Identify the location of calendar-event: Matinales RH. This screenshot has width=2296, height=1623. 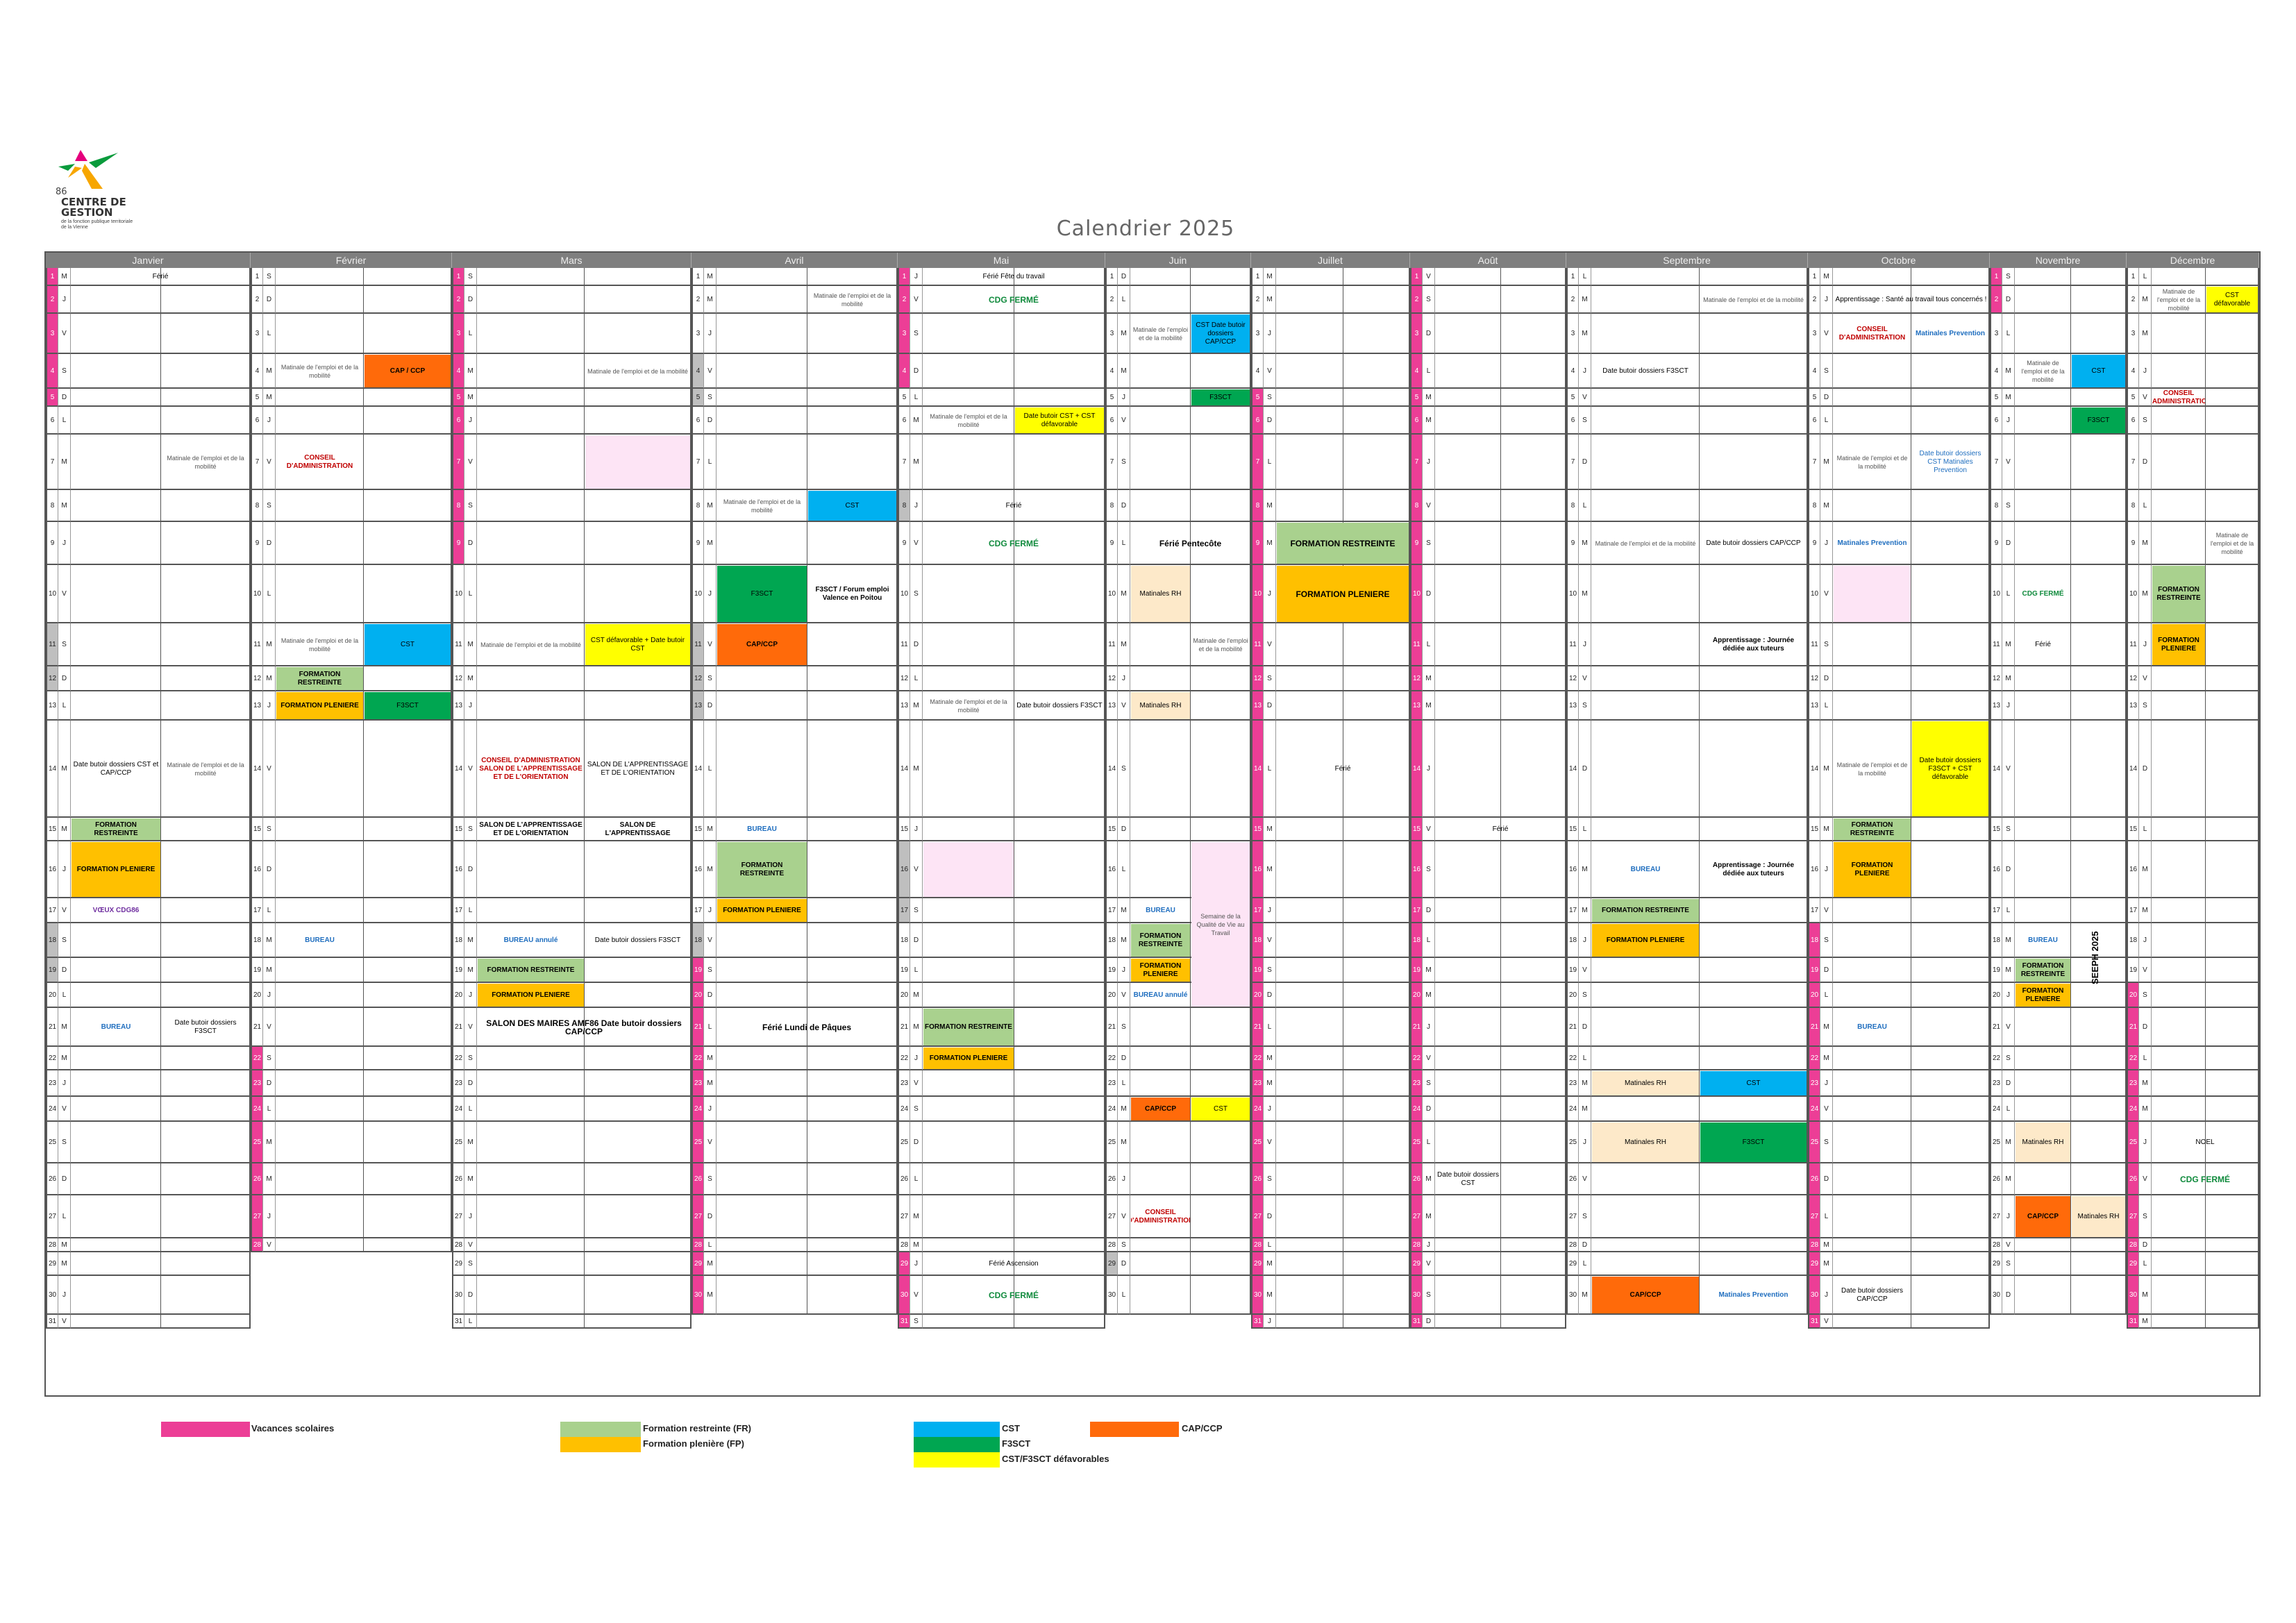
(2043, 1142).